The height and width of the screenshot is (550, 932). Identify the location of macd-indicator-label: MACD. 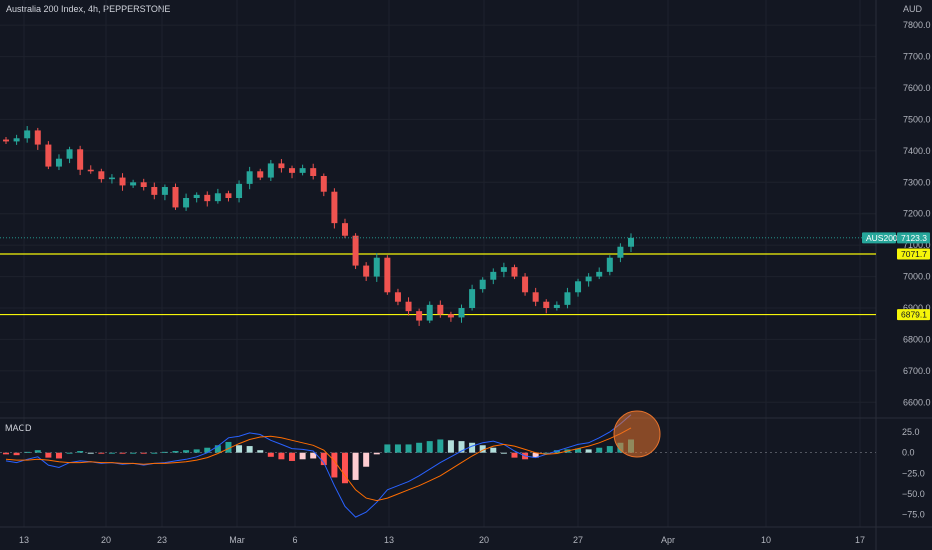
(18, 428).